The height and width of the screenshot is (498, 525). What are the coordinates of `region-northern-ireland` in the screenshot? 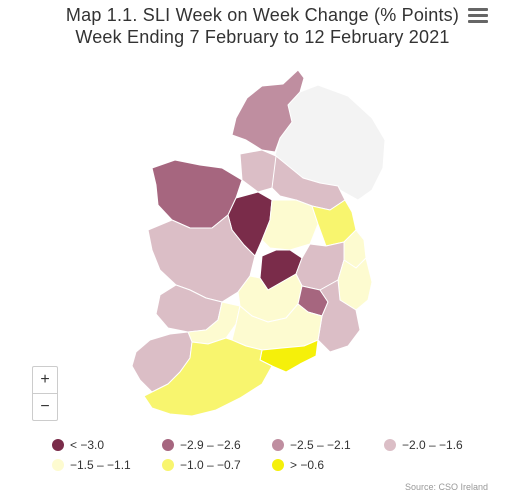 It's located at (328, 142).